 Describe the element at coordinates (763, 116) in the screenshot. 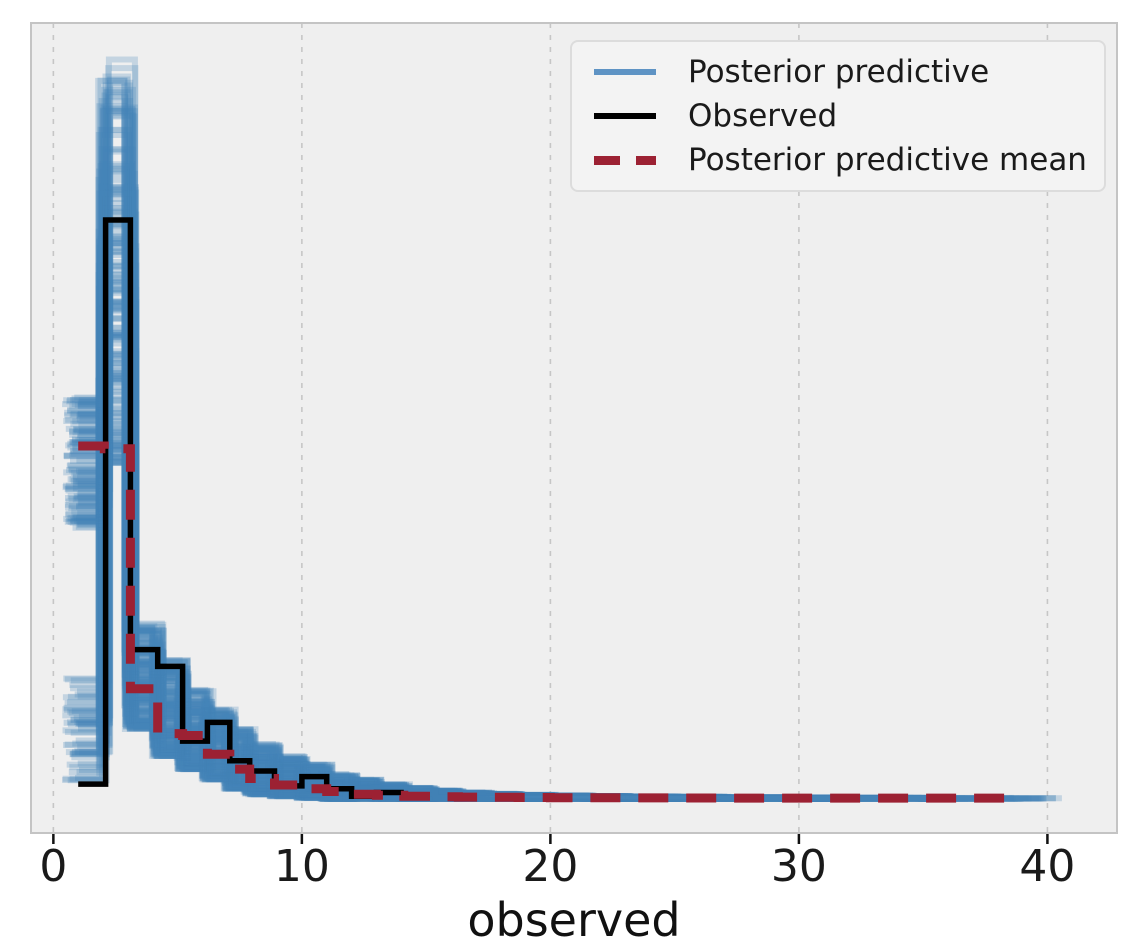

I see `legend-label-observed: Observed` at that location.